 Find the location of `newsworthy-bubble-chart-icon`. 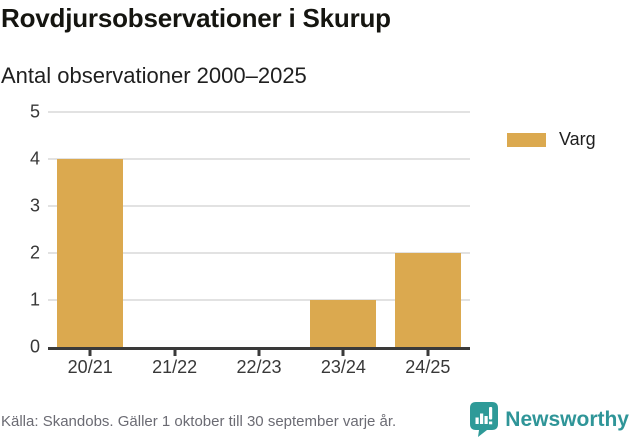

newsworthy-bubble-chart-icon is located at coordinates (484, 419).